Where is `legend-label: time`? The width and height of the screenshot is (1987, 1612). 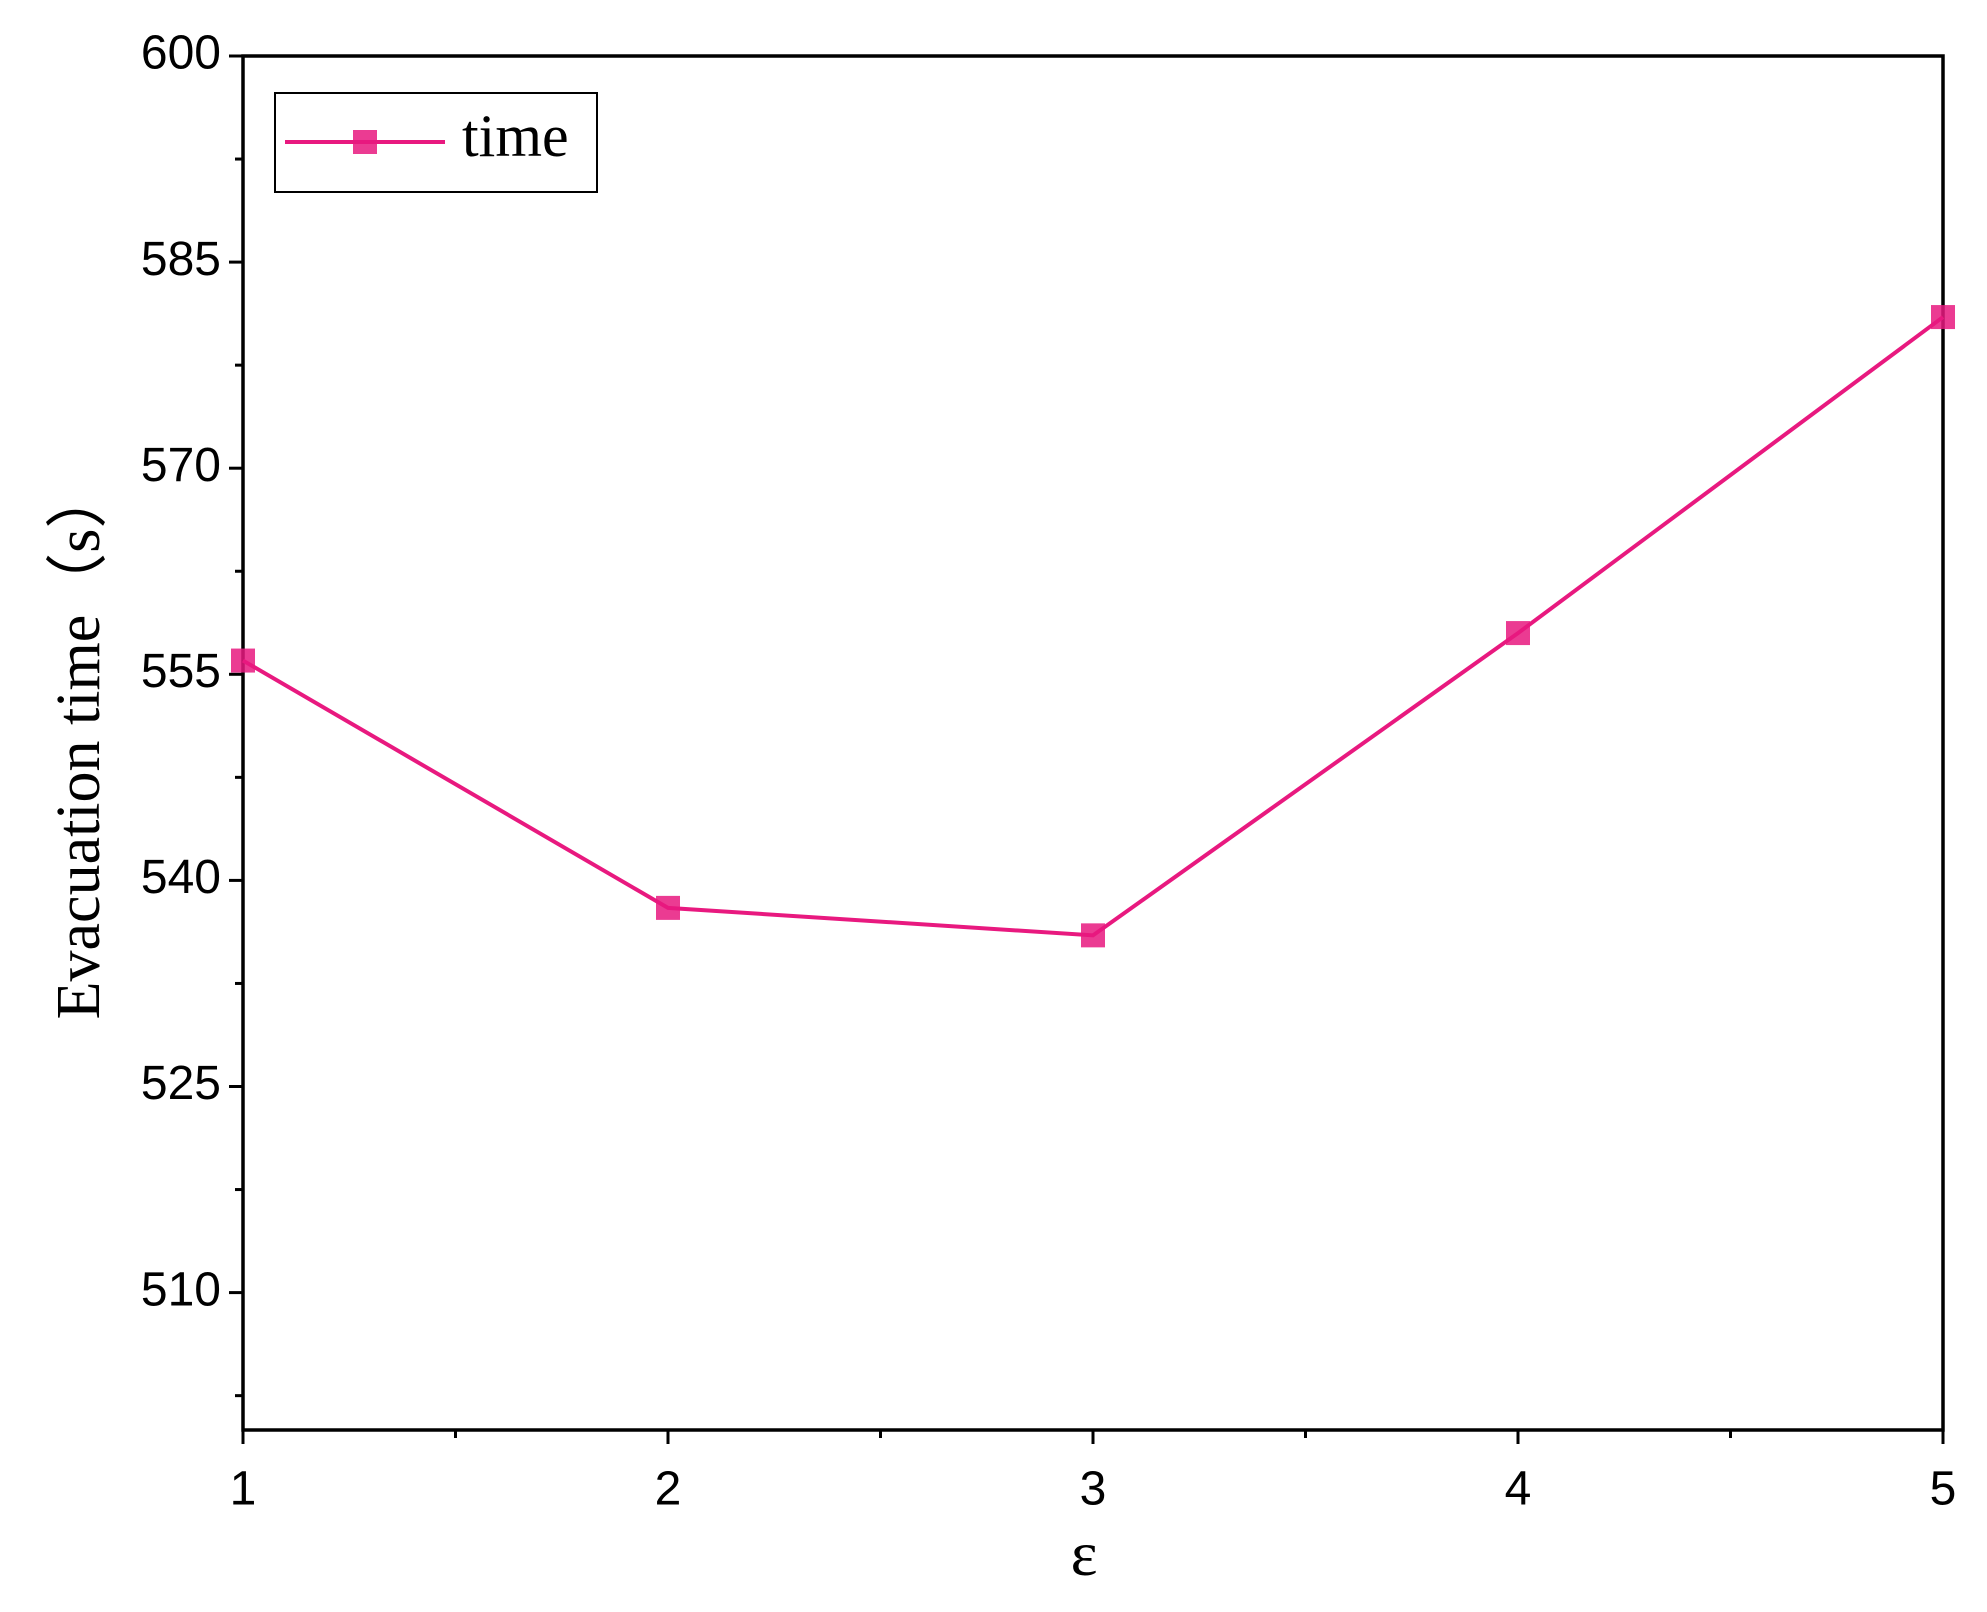 legend-label: time is located at coordinates (515, 136).